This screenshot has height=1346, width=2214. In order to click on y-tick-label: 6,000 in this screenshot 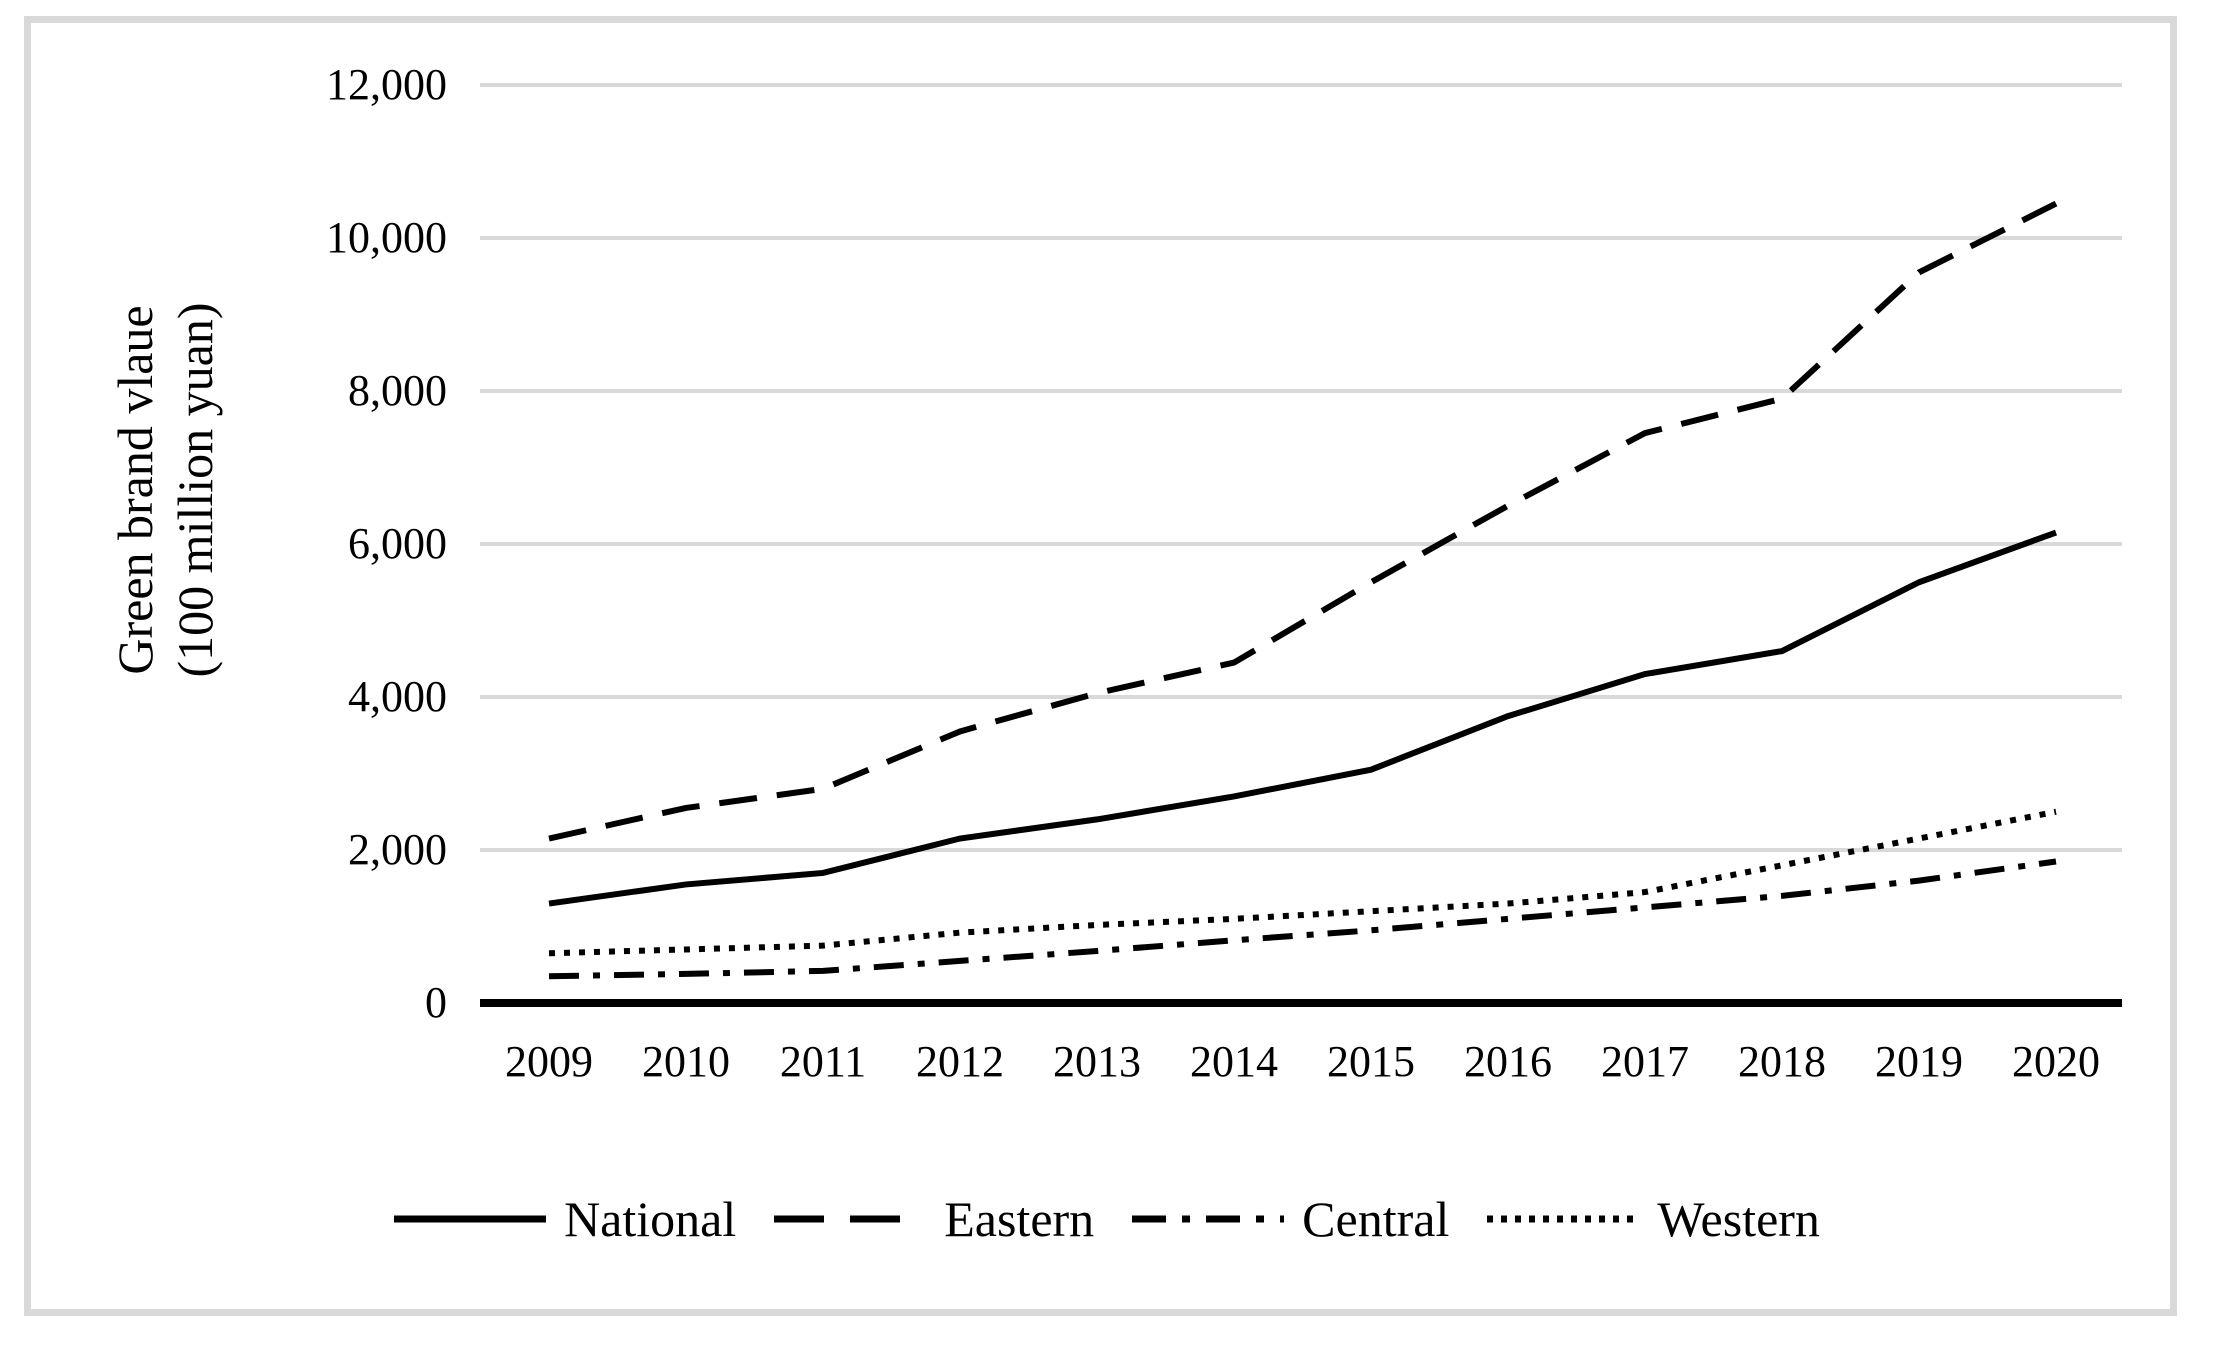, I will do `click(397, 543)`.